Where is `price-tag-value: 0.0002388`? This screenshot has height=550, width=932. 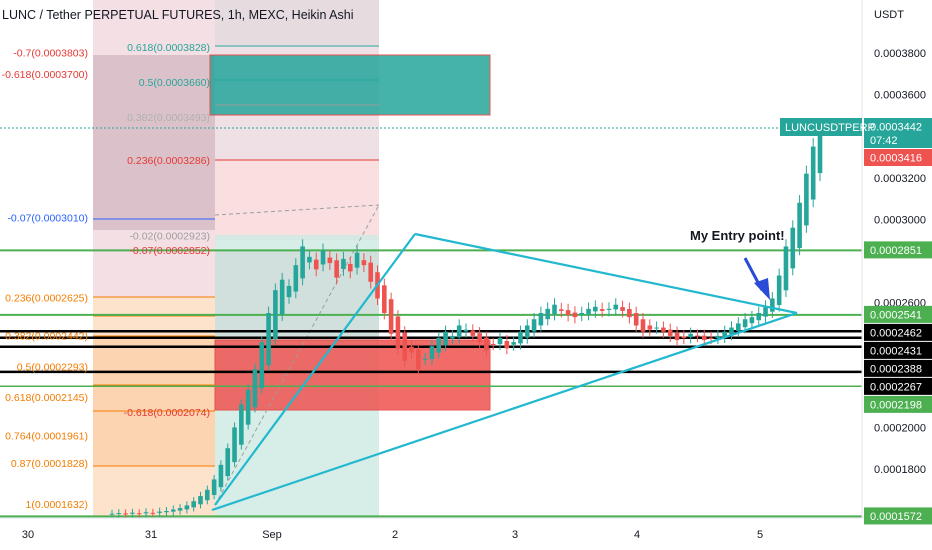
price-tag-value: 0.0002388 is located at coordinates (896, 369).